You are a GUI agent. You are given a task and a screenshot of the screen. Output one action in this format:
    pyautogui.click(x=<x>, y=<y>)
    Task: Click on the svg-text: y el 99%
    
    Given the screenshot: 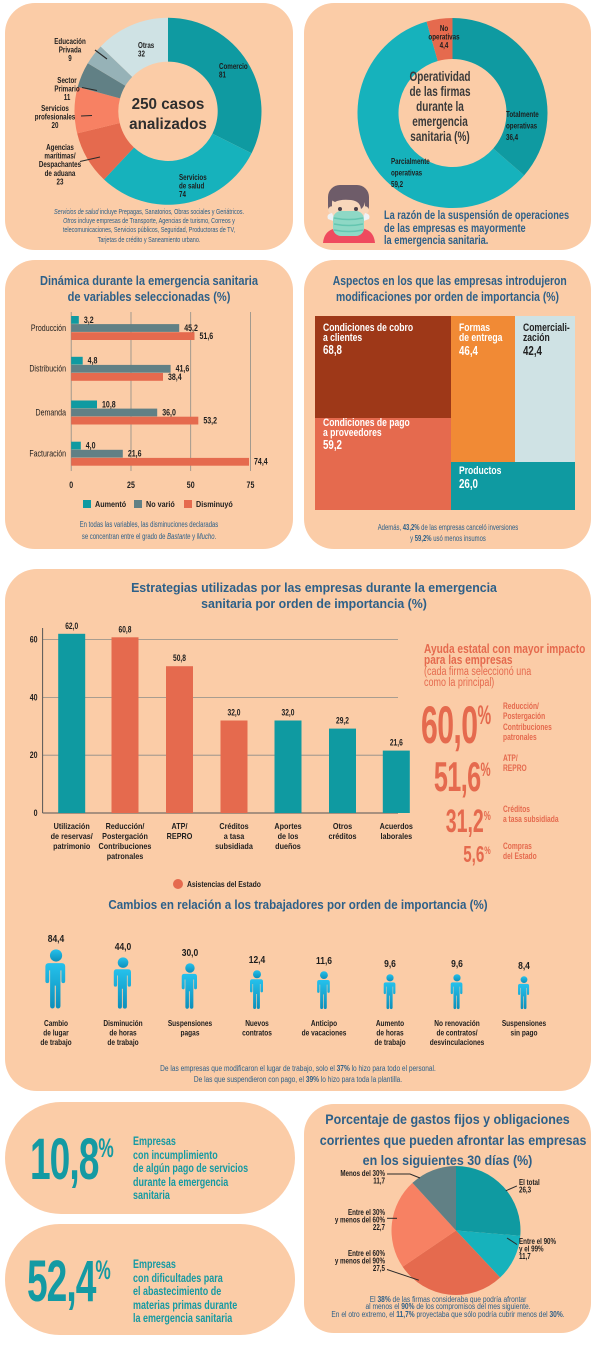 What is the action you would take?
    pyautogui.click(x=531, y=1250)
    